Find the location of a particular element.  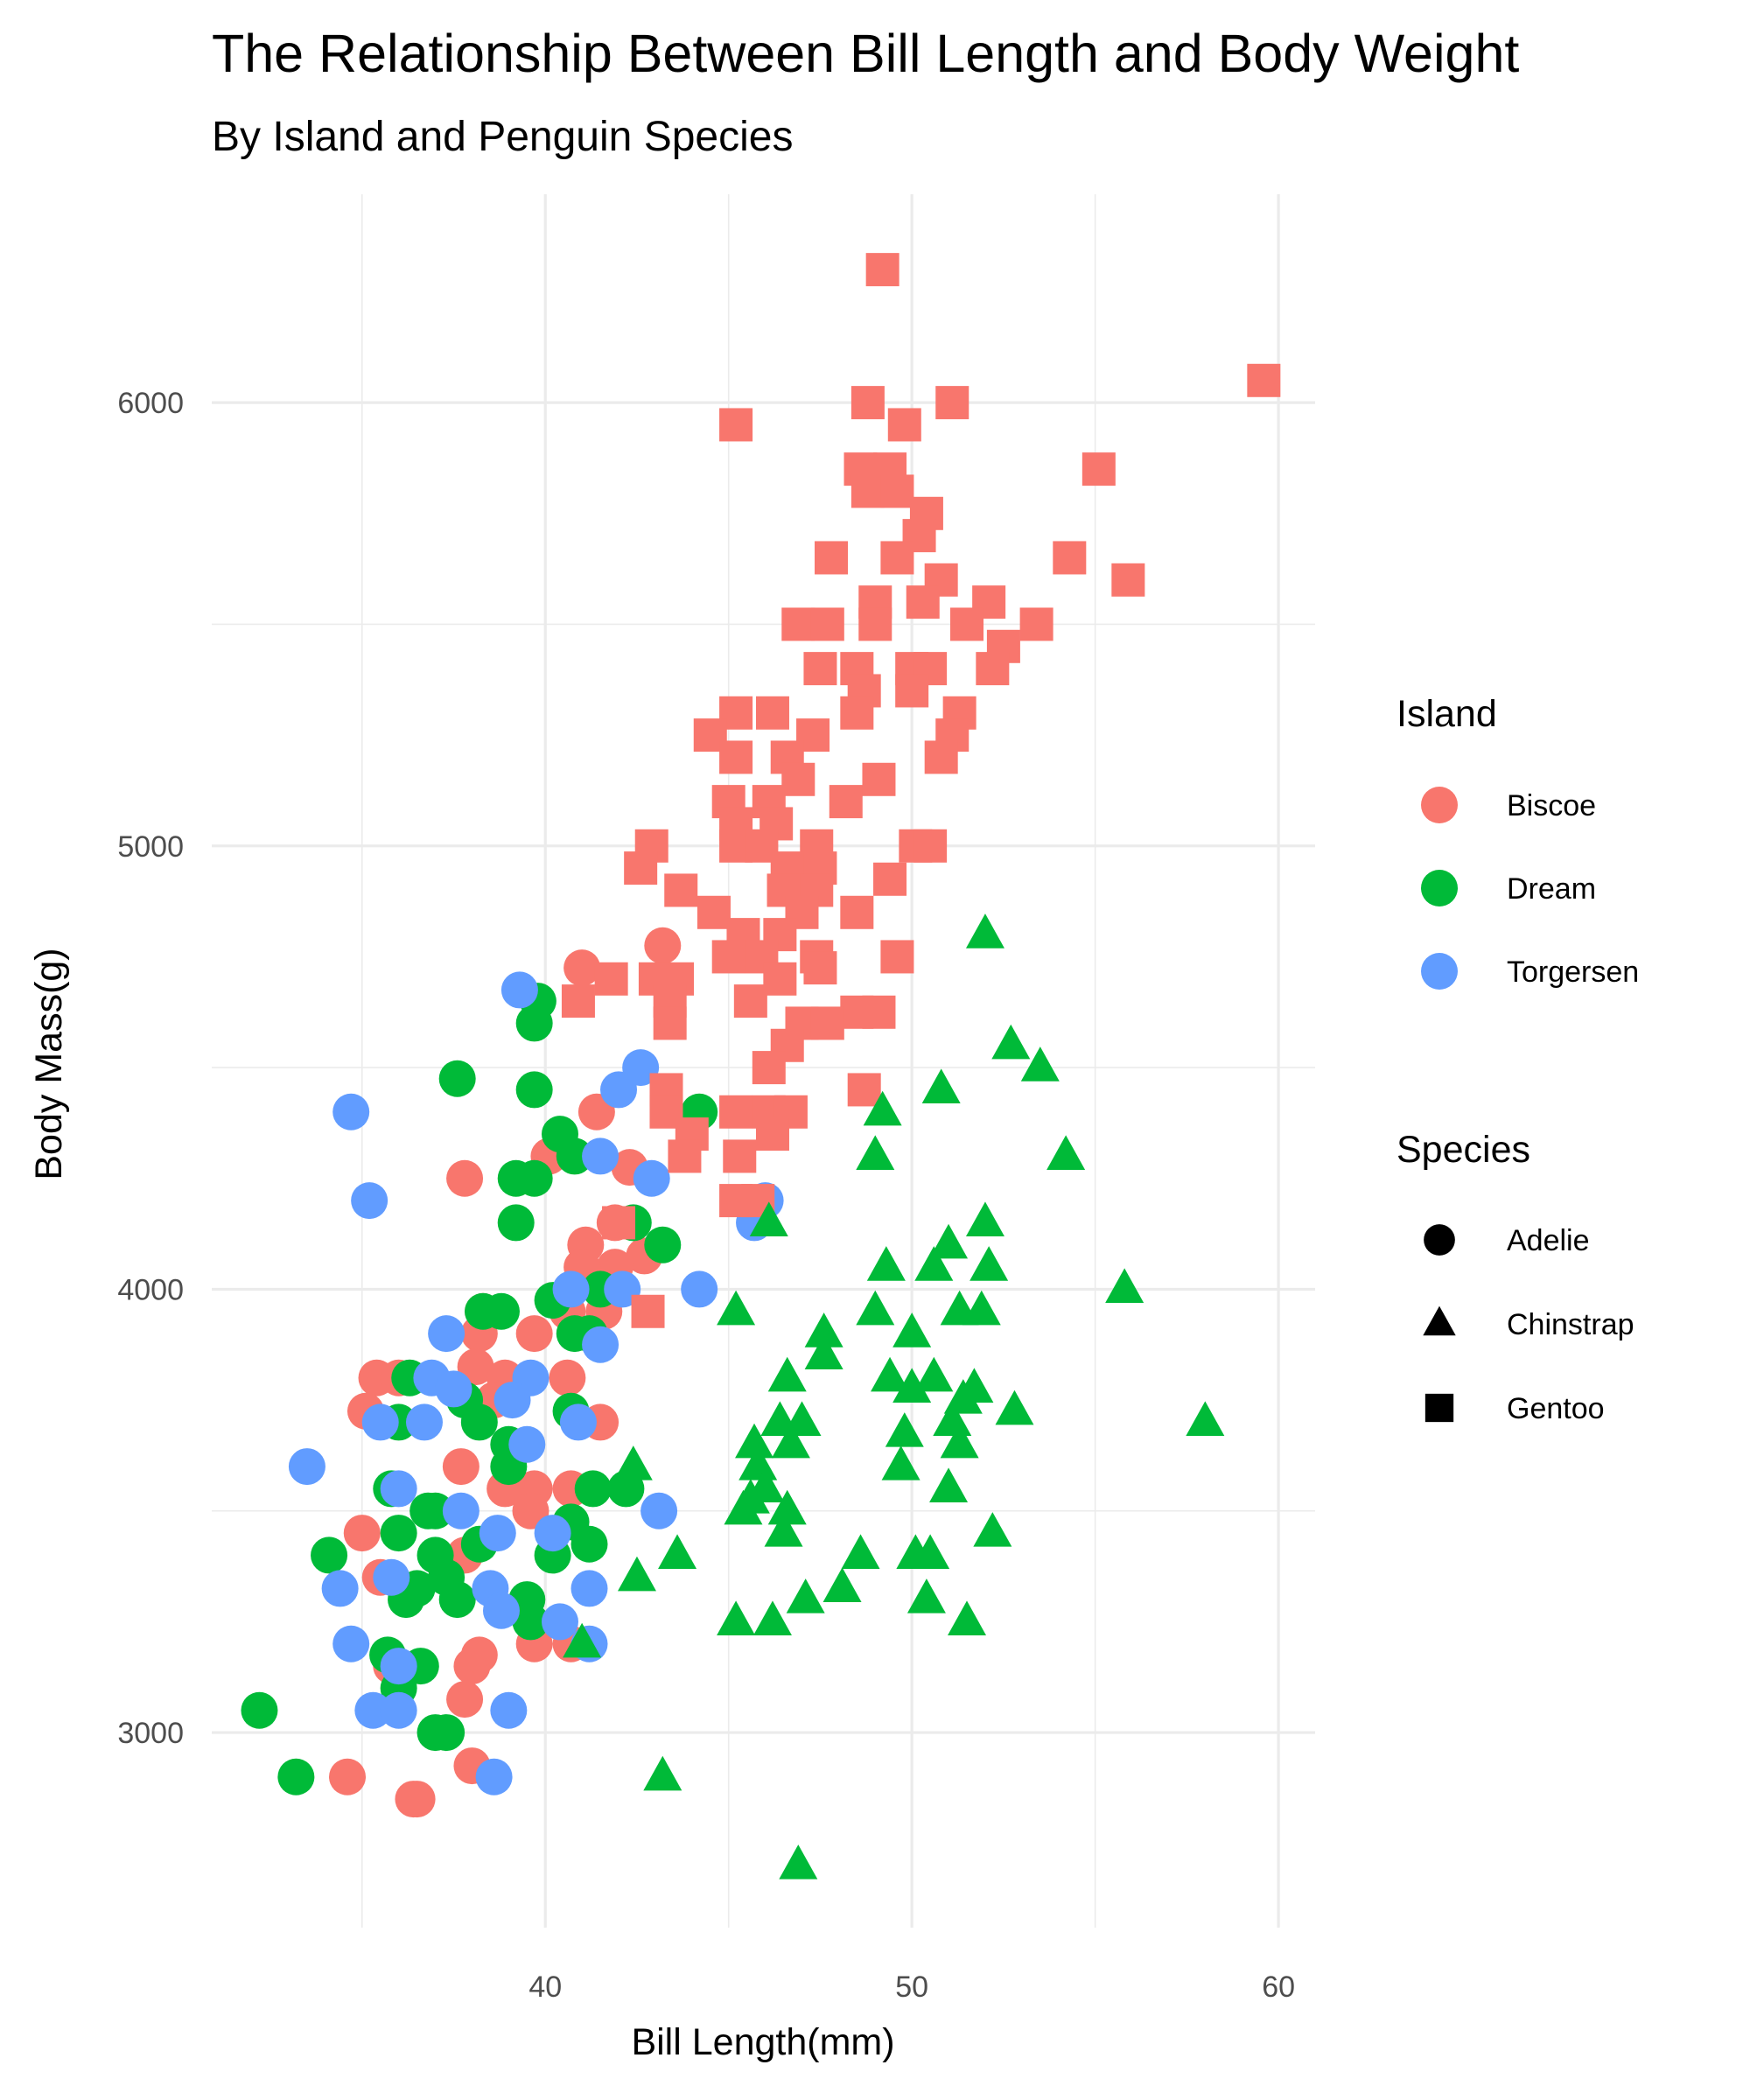

legend-key-torgersen is located at coordinates (1439, 971).